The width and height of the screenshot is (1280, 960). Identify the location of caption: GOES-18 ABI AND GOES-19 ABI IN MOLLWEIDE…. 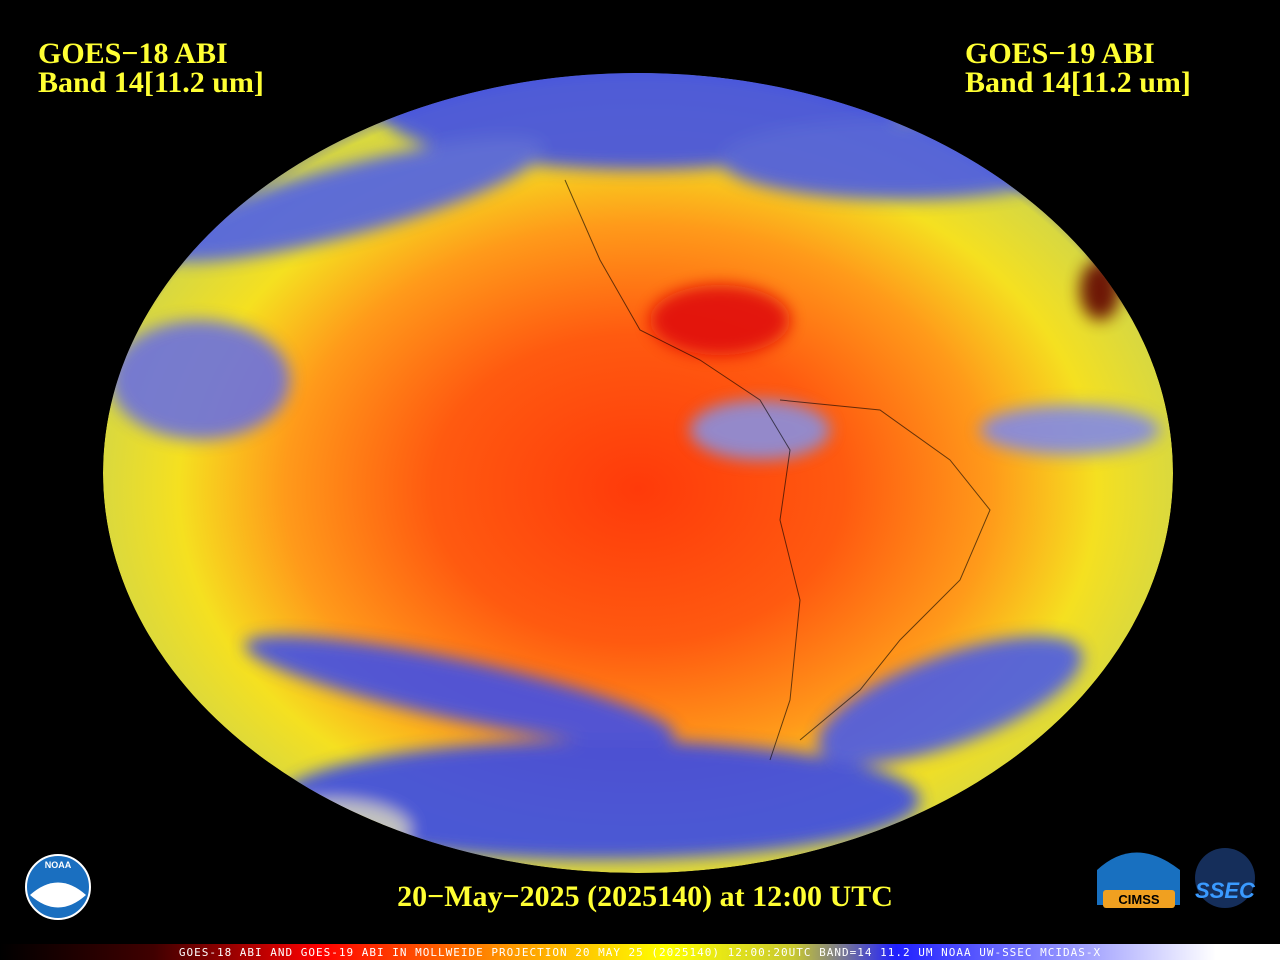
(640, 952).